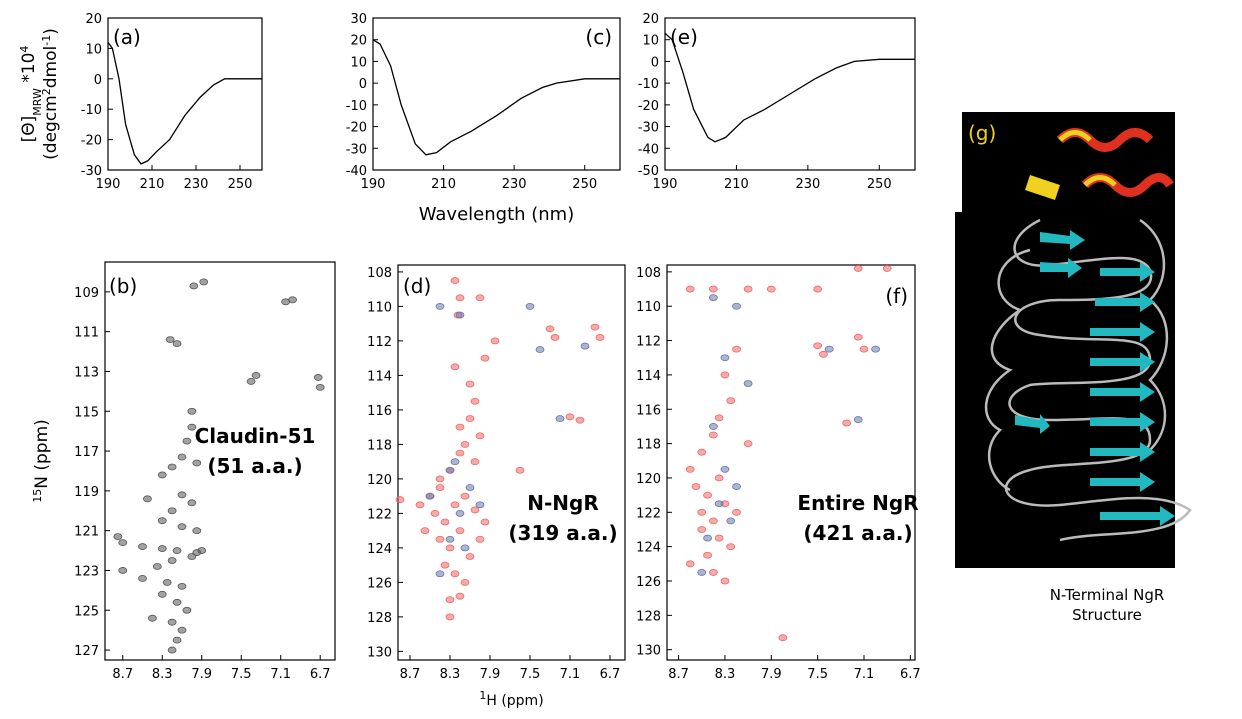 The height and width of the screenshot is (719, 1242). I want to click on y-tick-label: 114, so click(379, 376).